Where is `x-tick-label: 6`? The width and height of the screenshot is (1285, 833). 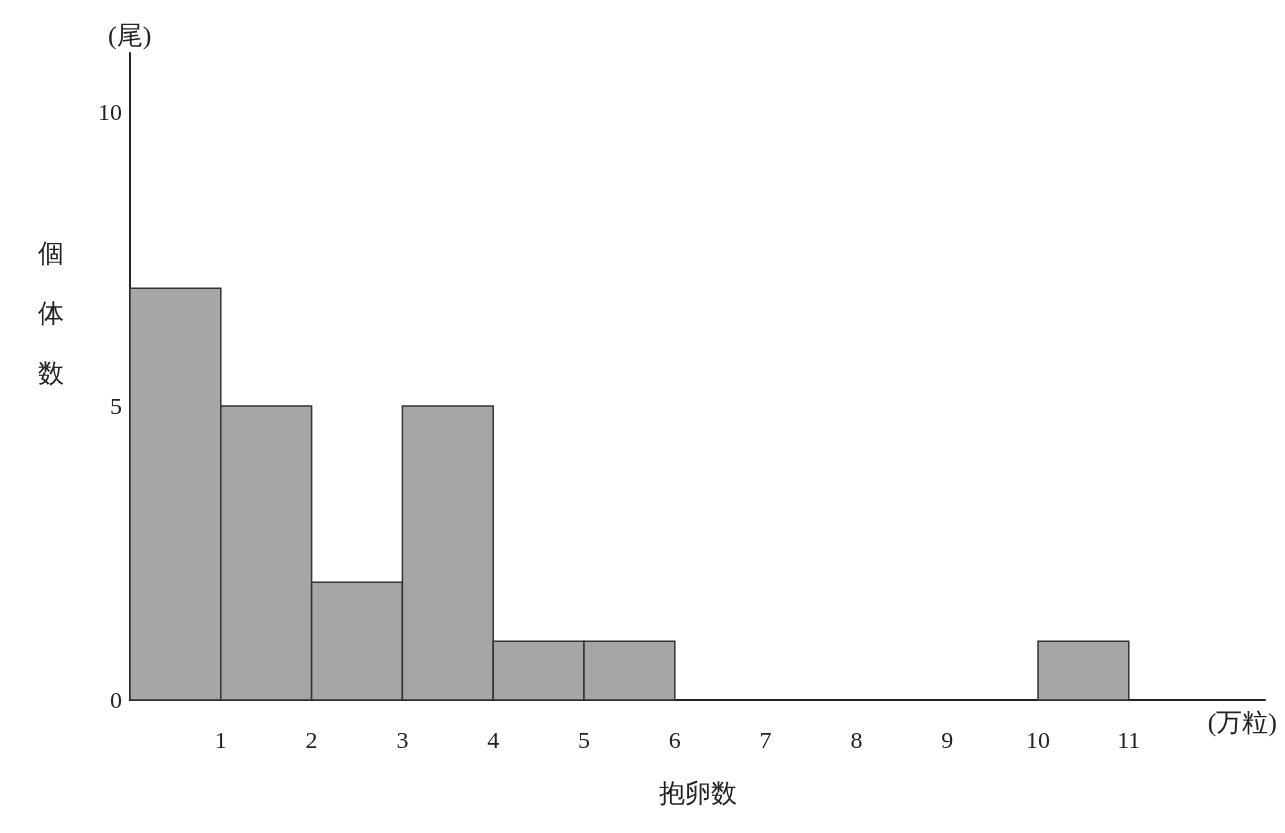
x-tick-label: 6 is located at coordinates (674, 740).